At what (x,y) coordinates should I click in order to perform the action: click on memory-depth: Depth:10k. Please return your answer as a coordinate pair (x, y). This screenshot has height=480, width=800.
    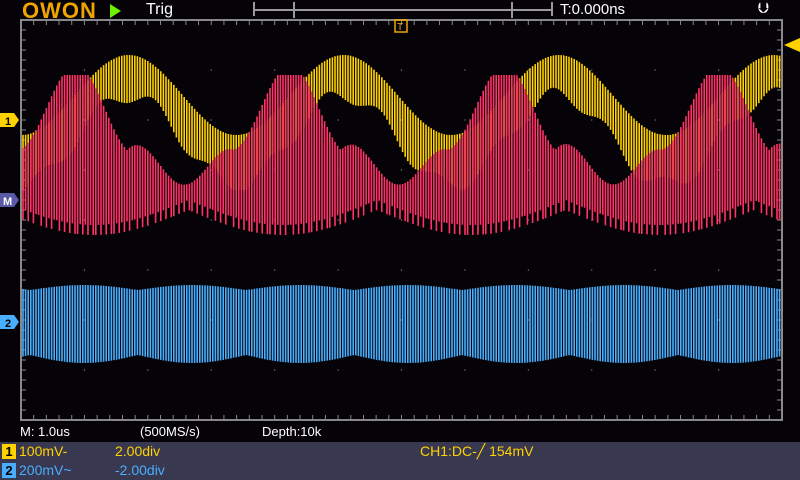
    Looking at the image, I should click on (292, 431).